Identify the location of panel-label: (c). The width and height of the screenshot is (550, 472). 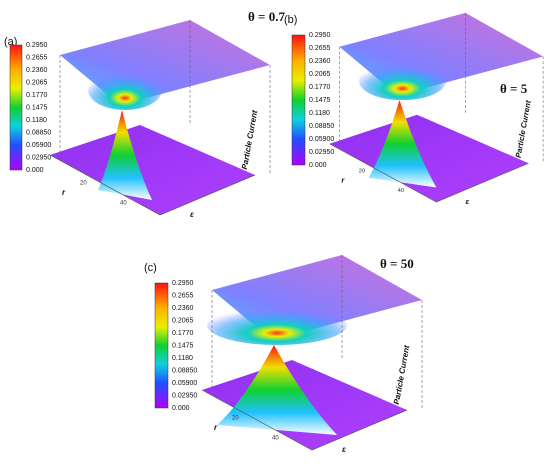
(150, 268).